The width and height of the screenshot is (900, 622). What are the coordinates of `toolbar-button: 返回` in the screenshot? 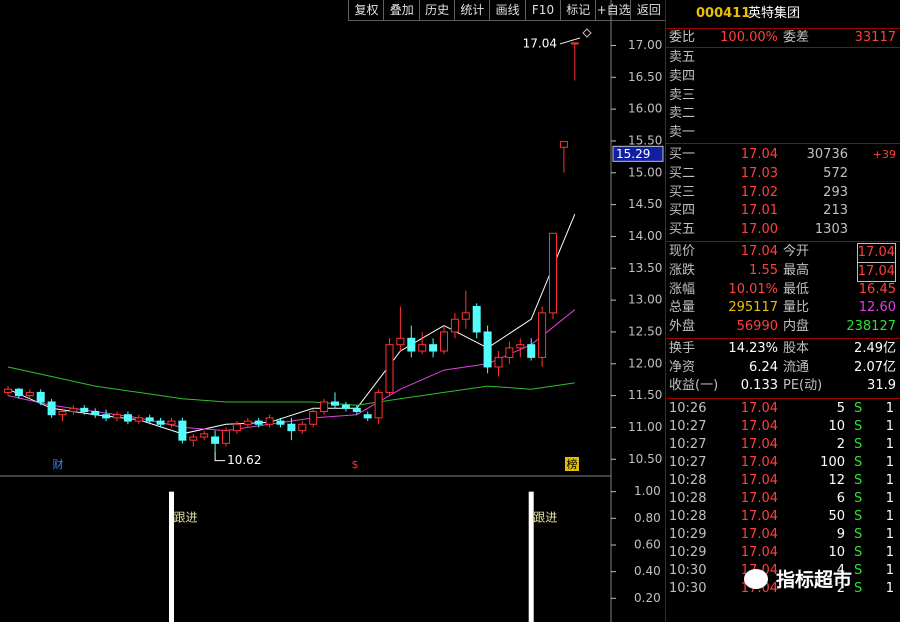 It's located at (648, 10).